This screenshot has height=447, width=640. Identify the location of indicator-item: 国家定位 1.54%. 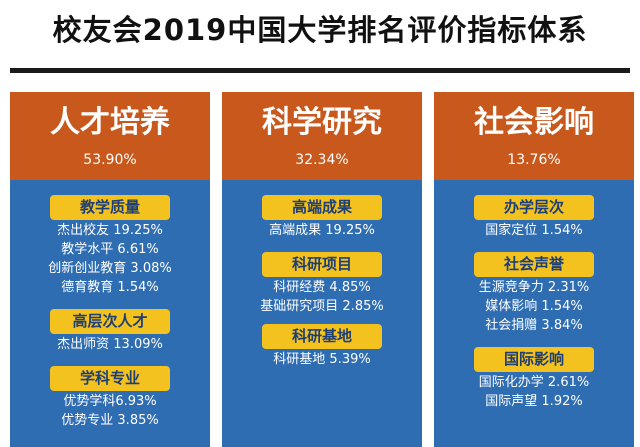
(534, 230).